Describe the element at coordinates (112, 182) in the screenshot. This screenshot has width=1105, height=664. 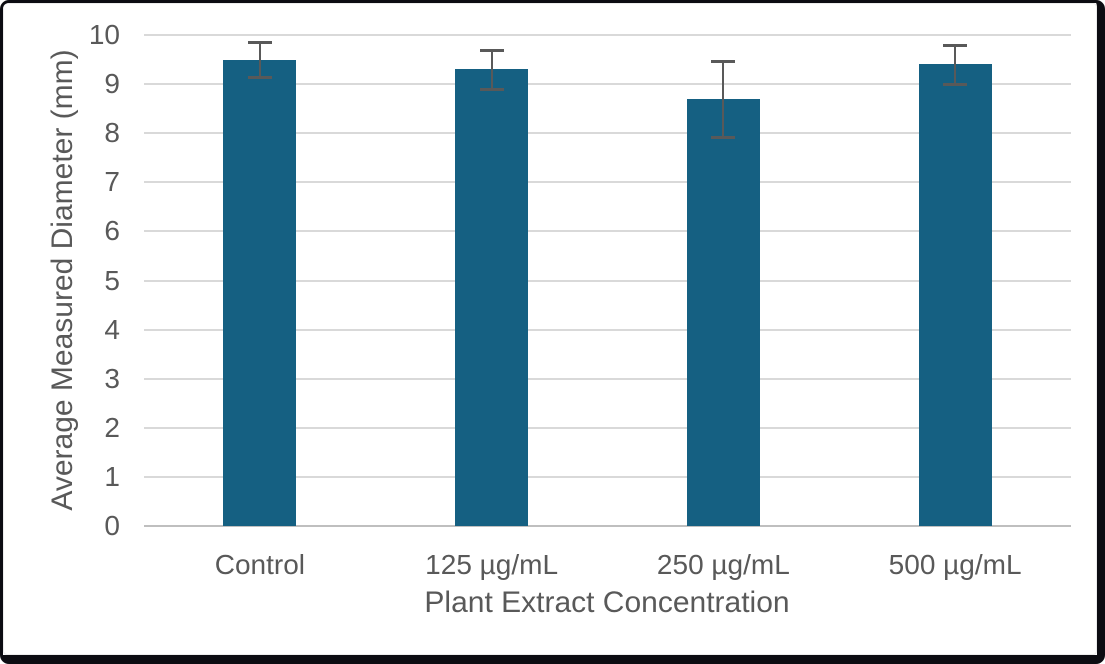
I see `y-tick-label: 7` at that location.